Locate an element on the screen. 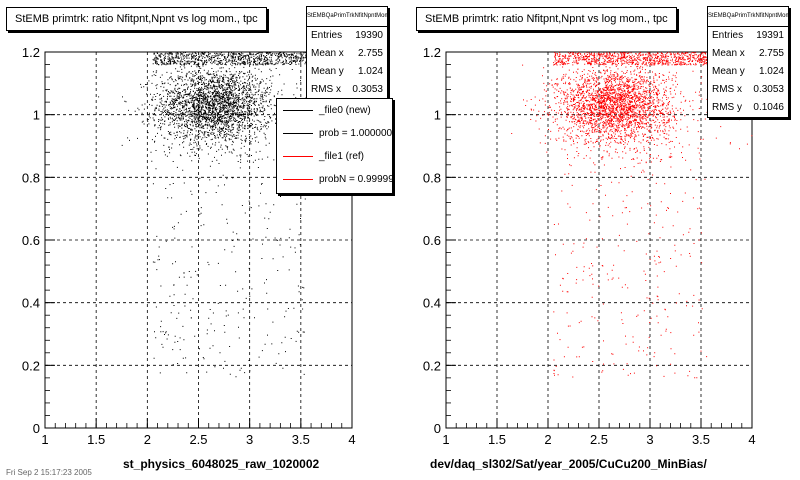 The width and height of the screenshot is (800, 480). left-stats-name: StEMBQaPrimTrkNfitNpntMomT is located at coordinates (347, 17).